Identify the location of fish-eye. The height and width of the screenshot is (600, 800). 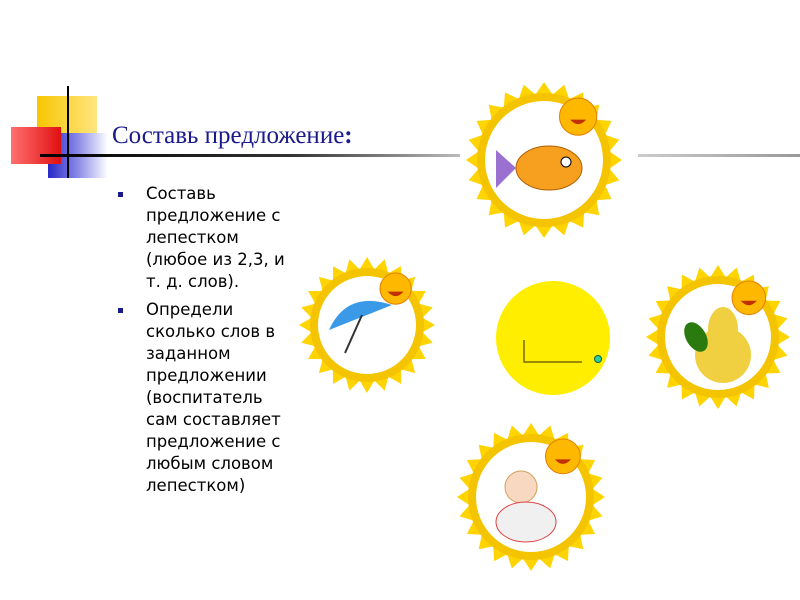
(566, 162).